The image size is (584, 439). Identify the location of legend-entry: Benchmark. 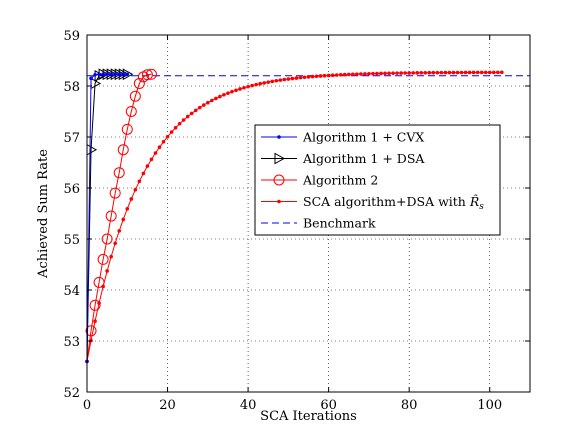
(318, 223).